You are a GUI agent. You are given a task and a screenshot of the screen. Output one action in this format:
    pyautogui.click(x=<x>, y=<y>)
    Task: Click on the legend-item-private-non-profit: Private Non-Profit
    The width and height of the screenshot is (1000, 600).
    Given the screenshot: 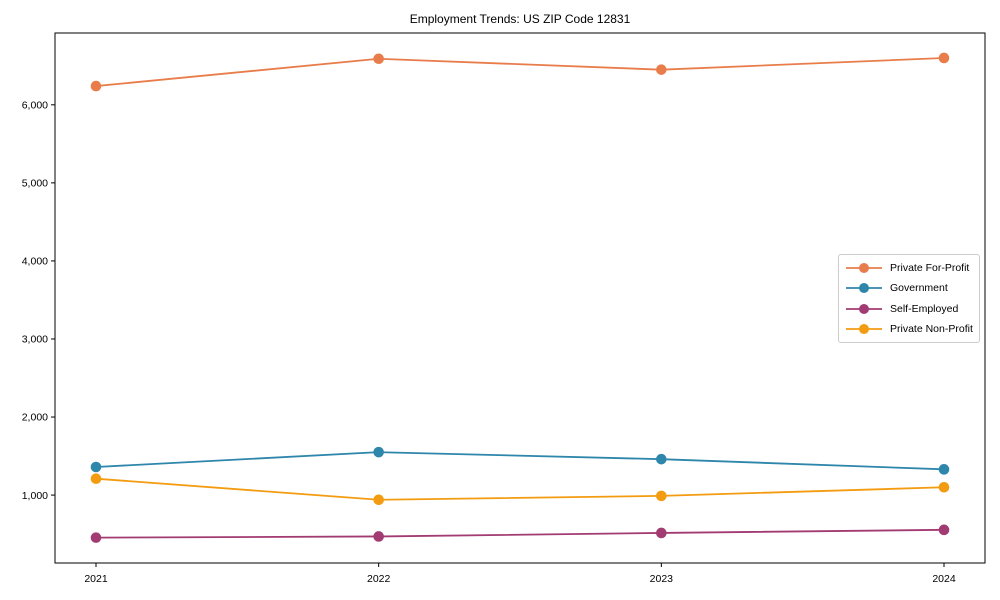 What is the action you would take?
    pyautogui.click(x=909, y=329)
    